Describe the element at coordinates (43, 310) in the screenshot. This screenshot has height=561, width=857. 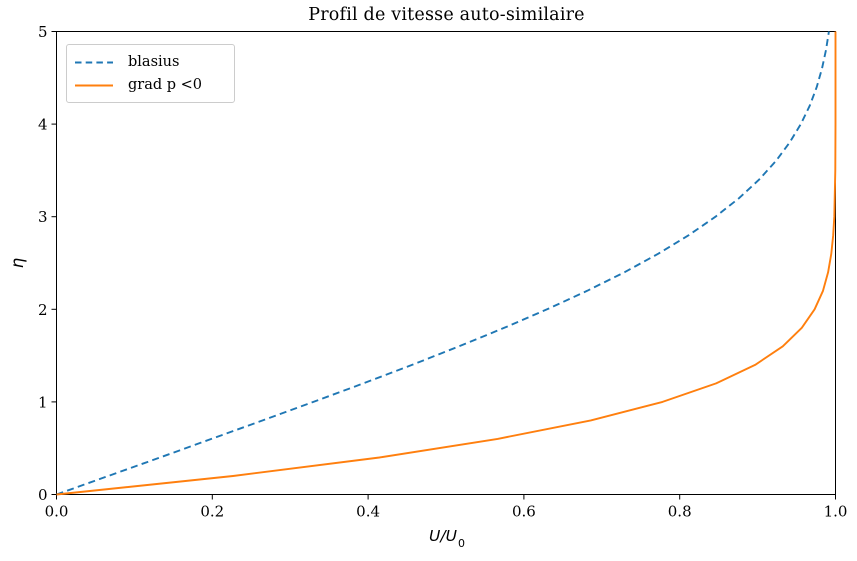
I see `y-tick-label: 2` at that location.